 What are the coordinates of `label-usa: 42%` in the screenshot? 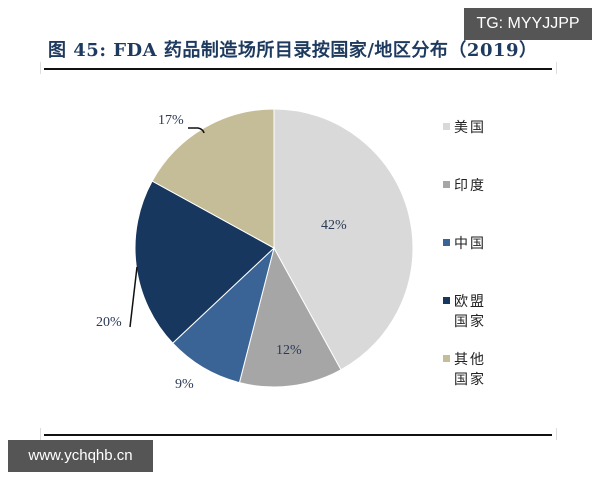 It's located at (334, 225).